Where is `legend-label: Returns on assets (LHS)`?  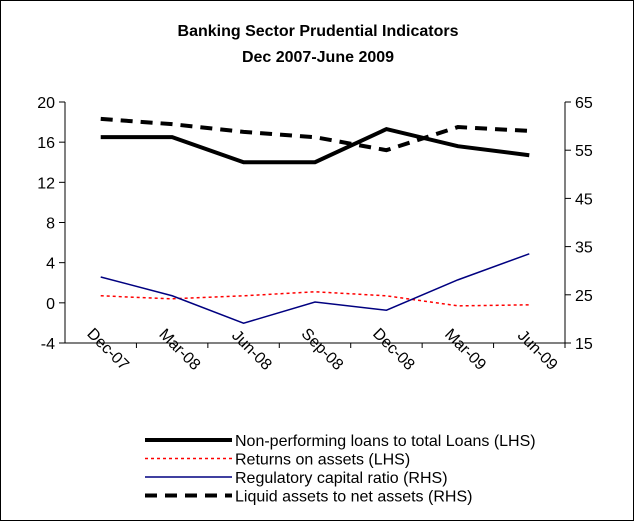 legend-label: Returns on assets (LHS) is located at coordinates (322, 460).